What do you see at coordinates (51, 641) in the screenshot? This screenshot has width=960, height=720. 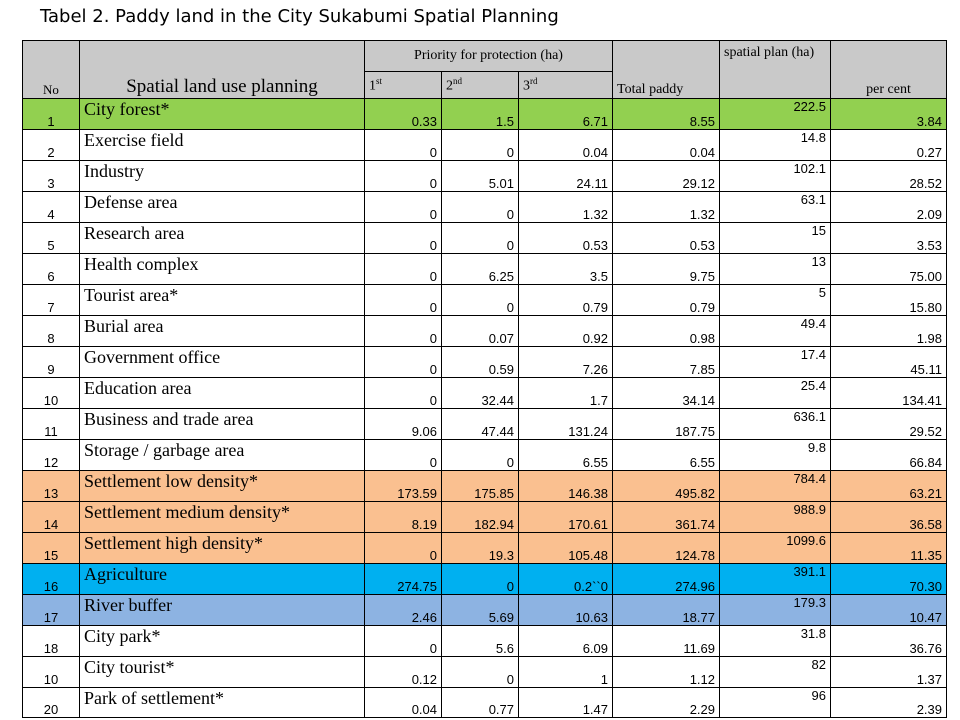 I see `row-number: 18` at bounding box center [51, 641].